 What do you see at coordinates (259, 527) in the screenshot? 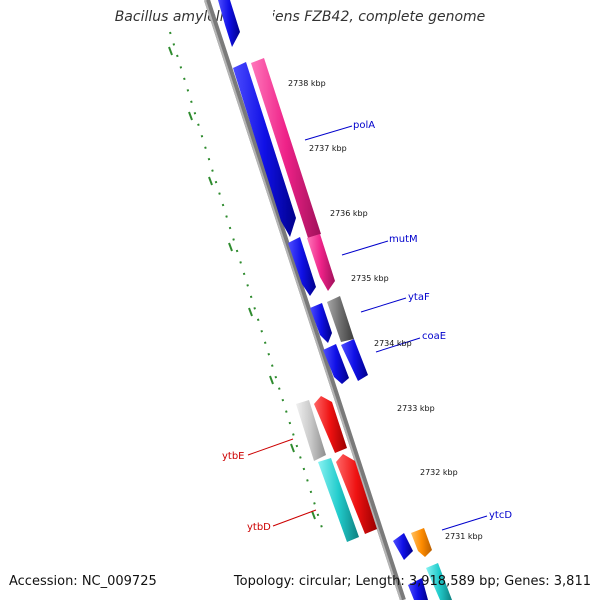
I see `gene-label-ytbD: ytbD` at bounding box center [259, 527].